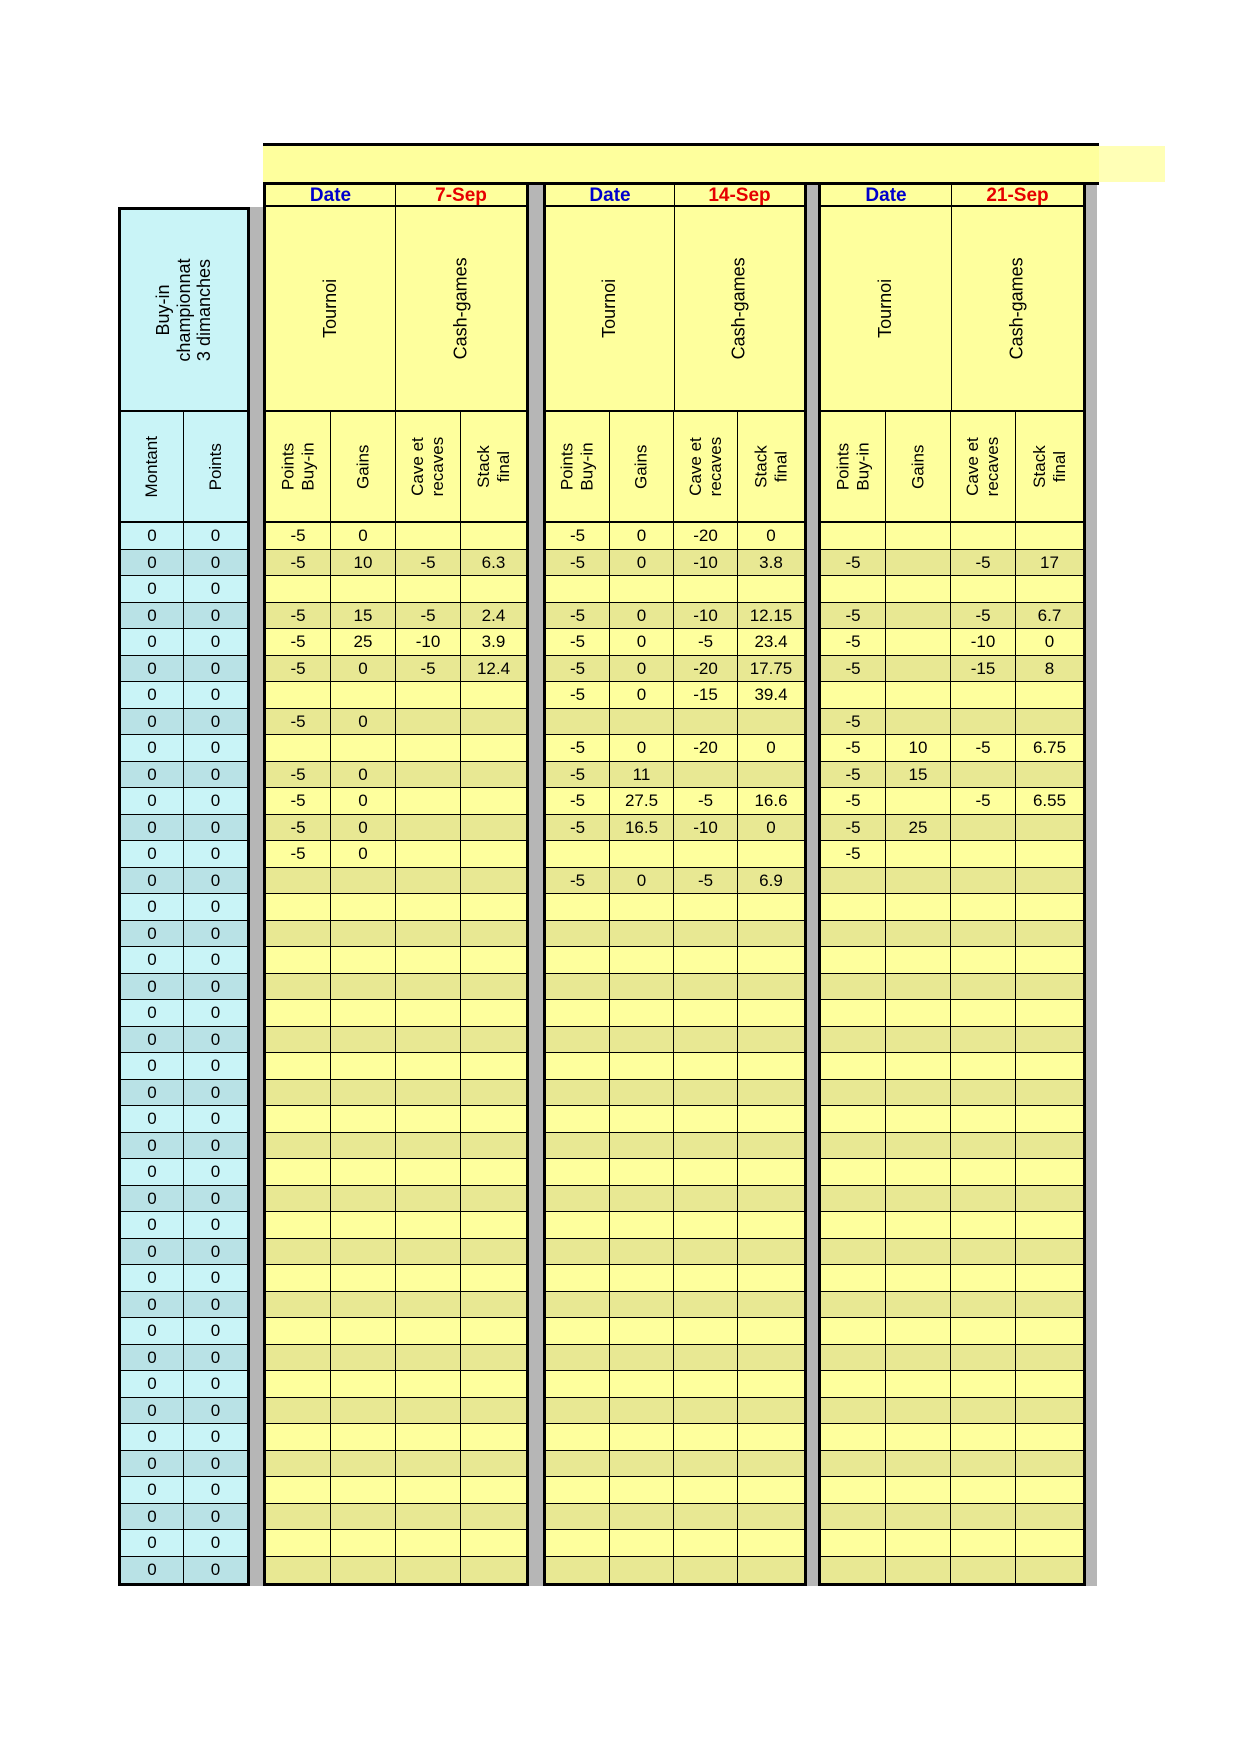 The height and width of the screenshot is (1754, 1241). What do you see at coordinates (918, 827) in the screenshot?
I see `cell: 25` at bounding box center [918, 827].